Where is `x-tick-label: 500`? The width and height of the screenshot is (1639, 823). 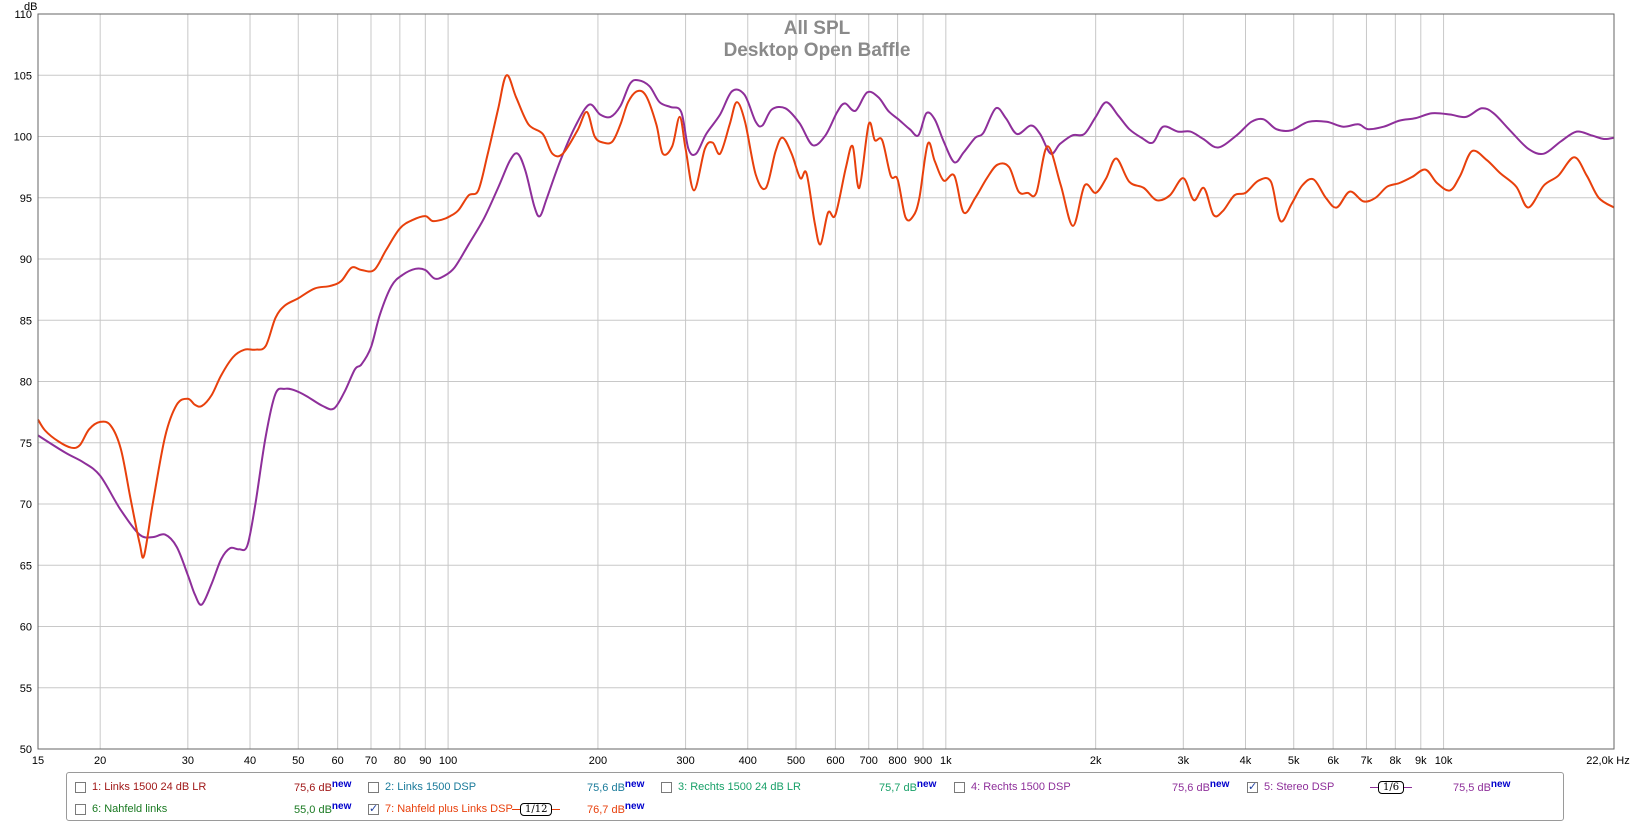 x-tick-label: 500 is located at coordinates (796, 761).